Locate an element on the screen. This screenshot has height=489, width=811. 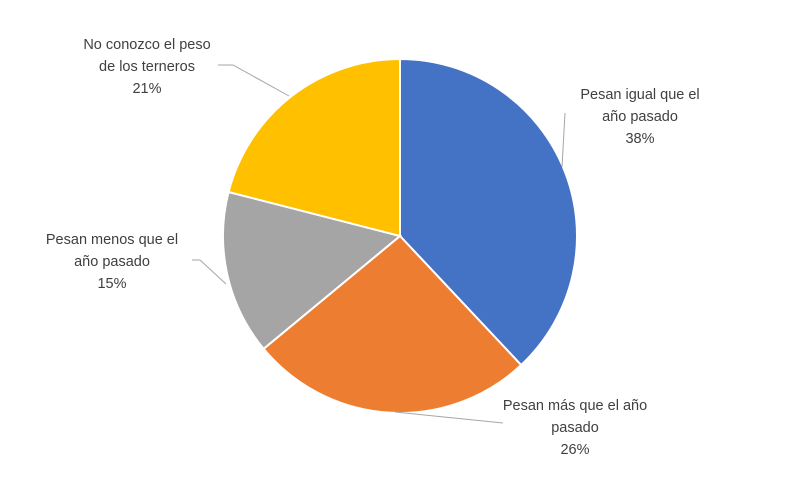
data-label: Pesan más que el año pasado 26% is located at coordinates (575, 428).